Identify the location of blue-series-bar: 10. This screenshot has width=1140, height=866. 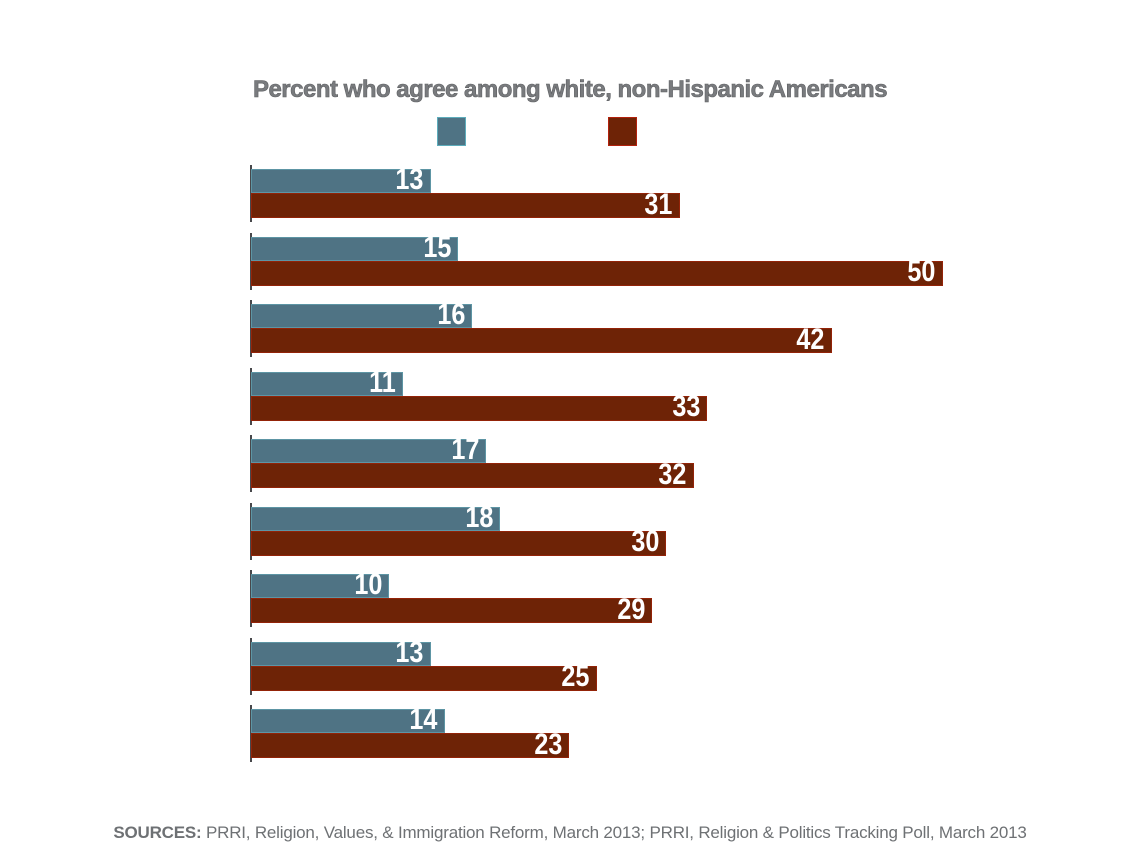
(320, 584).